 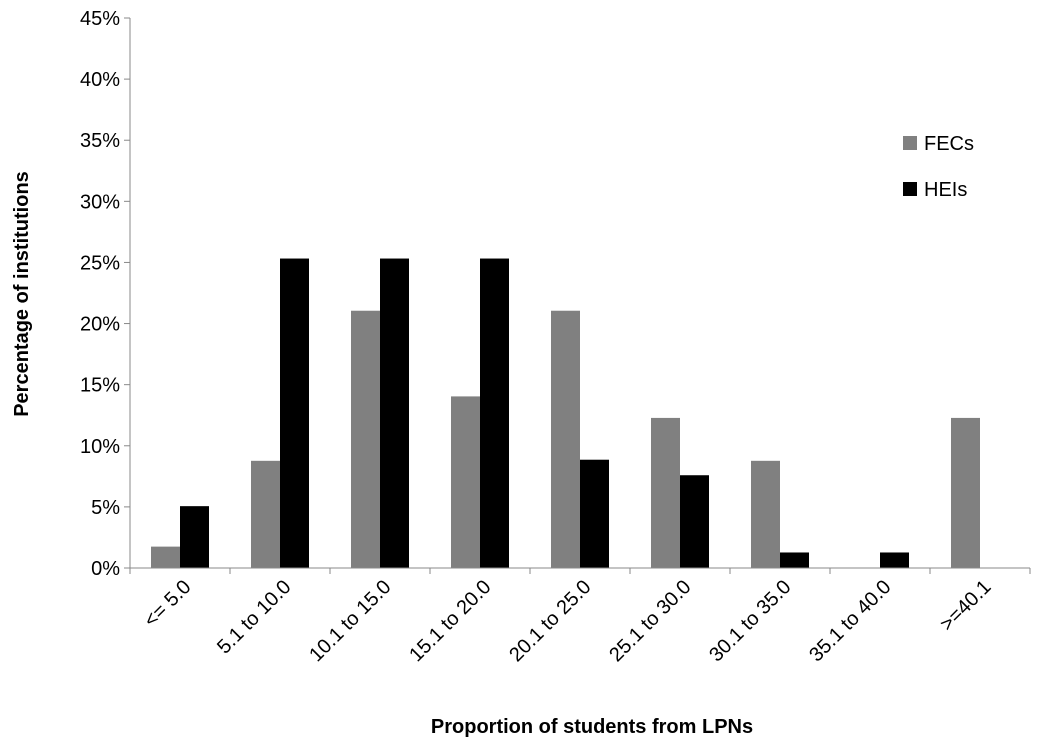 What do you see at coordinates (100, 202) in the screenshot?
I see `y-tick-label: 30%` at bounding box center [100, 202].